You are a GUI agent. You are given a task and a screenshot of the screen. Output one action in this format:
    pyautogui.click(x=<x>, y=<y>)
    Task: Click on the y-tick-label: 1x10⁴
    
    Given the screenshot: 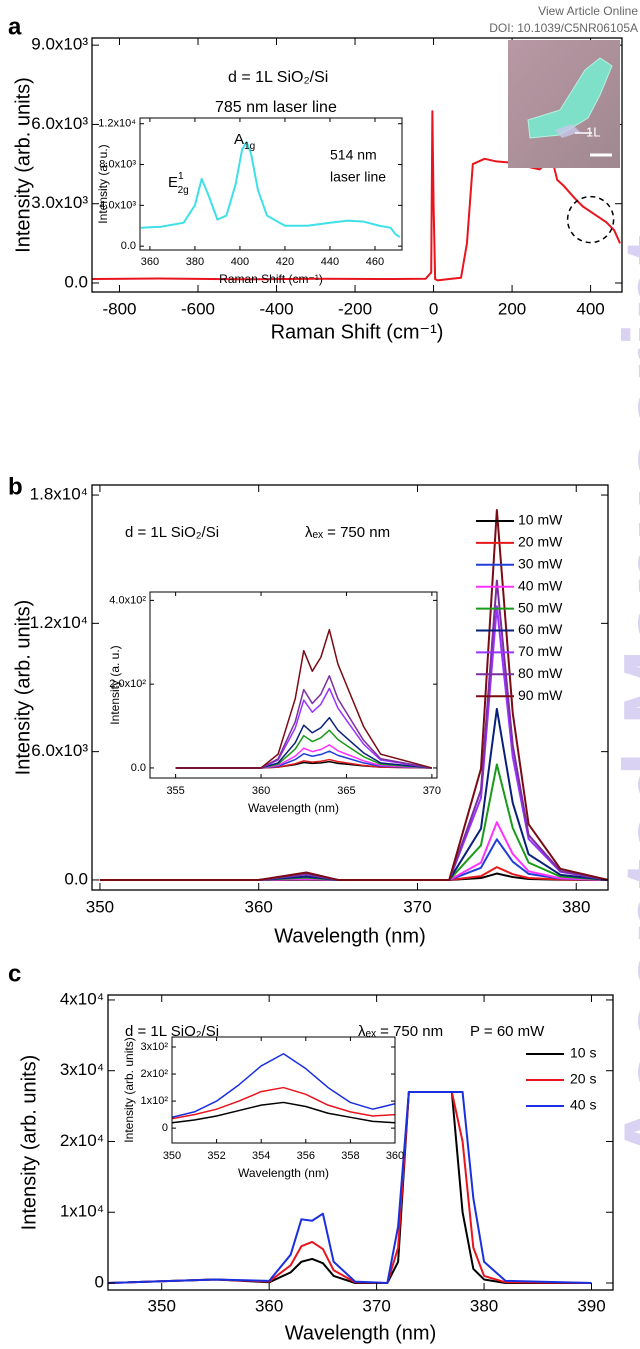 What is the action you would take?
    pyautogui.click(x=82, y=1211)
    